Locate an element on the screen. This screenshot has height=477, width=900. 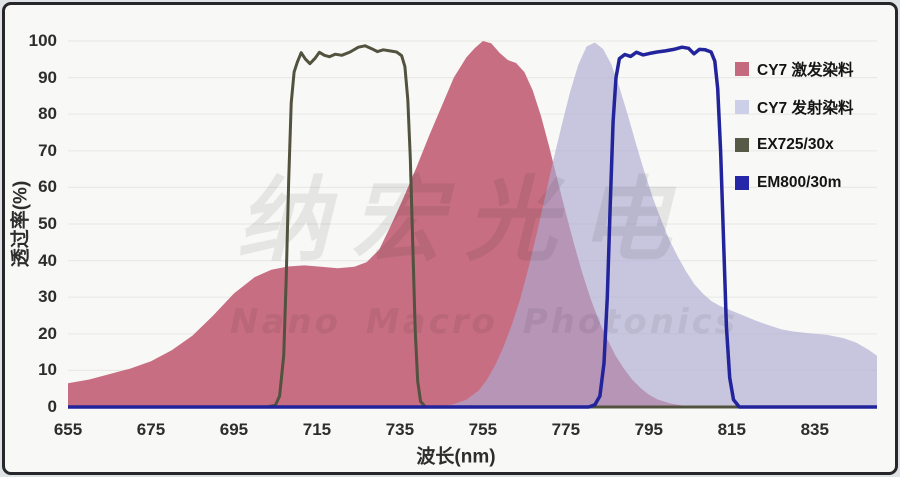
x-tick-label-655: 655 is located at coordinates (68, 429).